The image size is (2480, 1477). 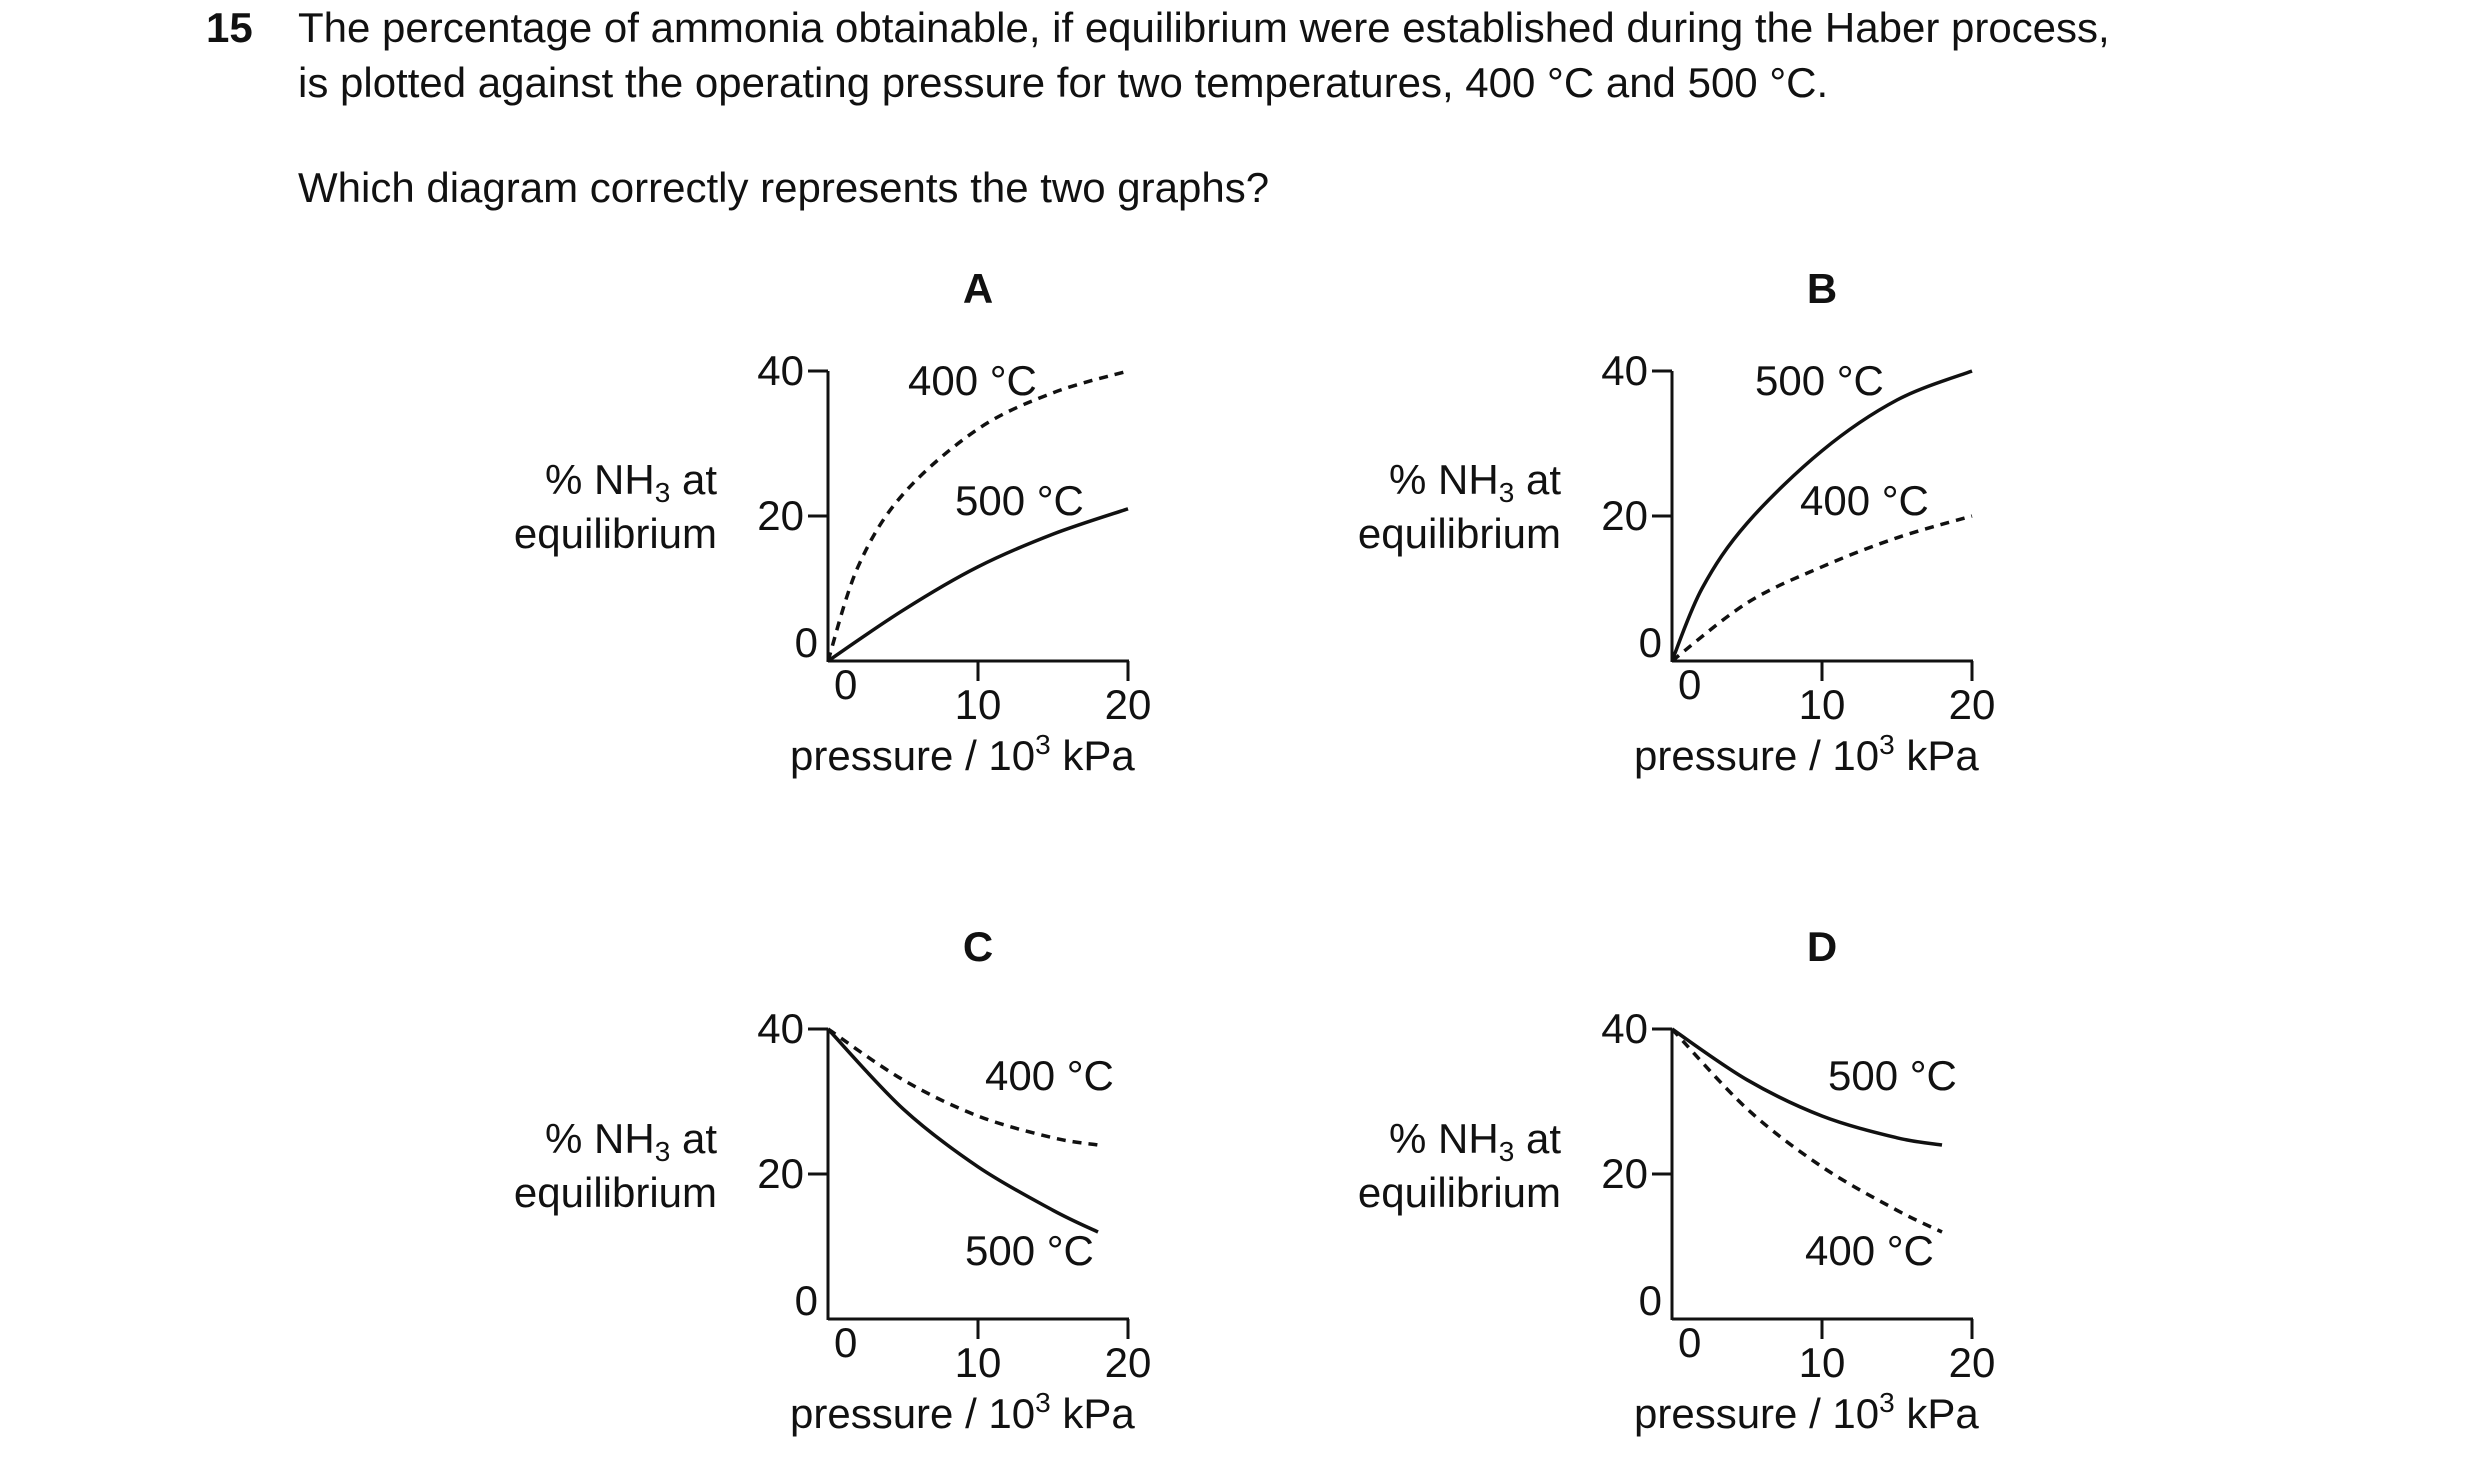 I want to click on option-letter: D, so click(x=1822, y=946).